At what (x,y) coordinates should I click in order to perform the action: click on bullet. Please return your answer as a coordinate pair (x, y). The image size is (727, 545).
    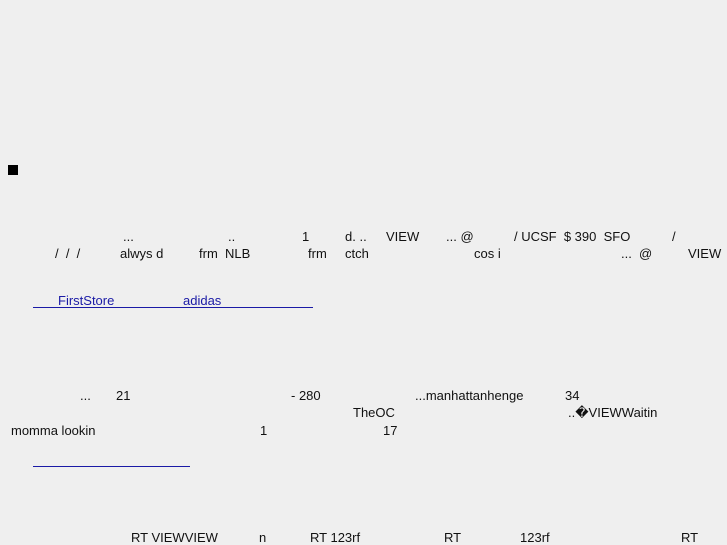
    Looking at the image, I should click on (13, 170).